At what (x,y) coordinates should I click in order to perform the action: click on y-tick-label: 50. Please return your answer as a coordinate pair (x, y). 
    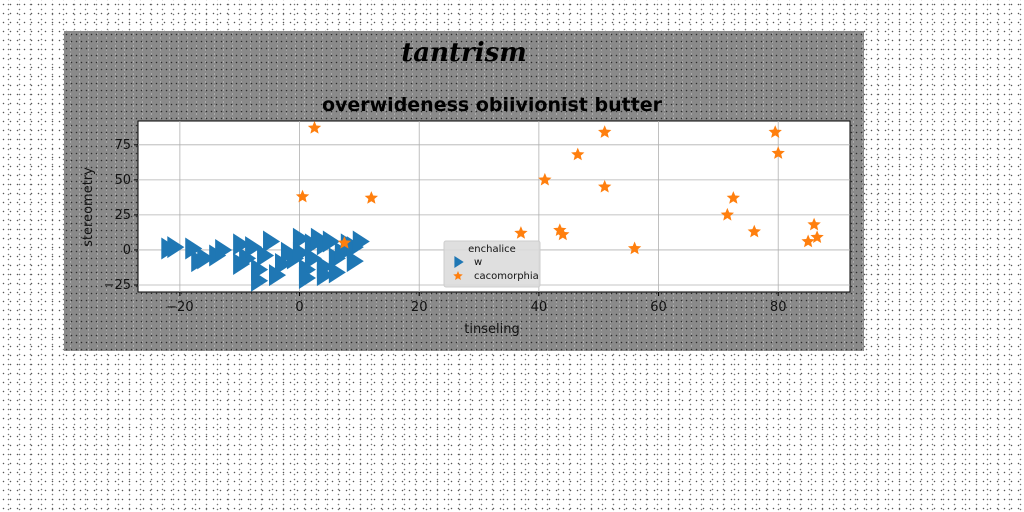
    Looking at the image, I should click on (122, 180).